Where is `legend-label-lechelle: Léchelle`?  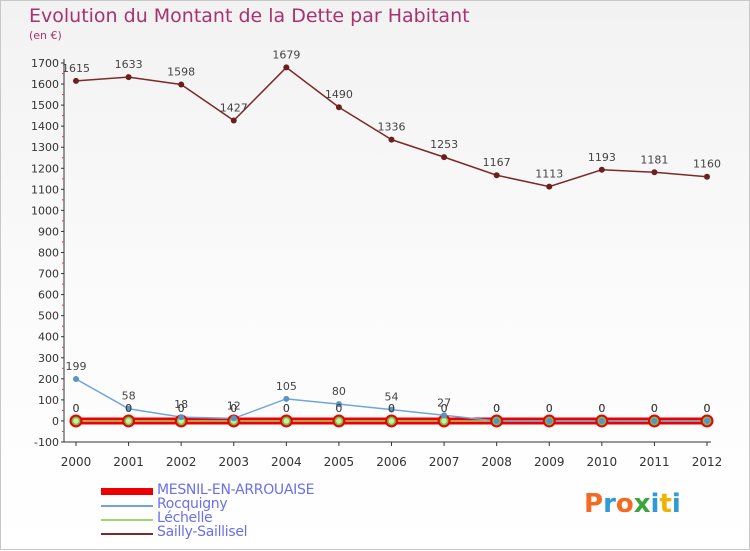
legend-label-lechelle: Léchelle is located at coordinates (185, 518).